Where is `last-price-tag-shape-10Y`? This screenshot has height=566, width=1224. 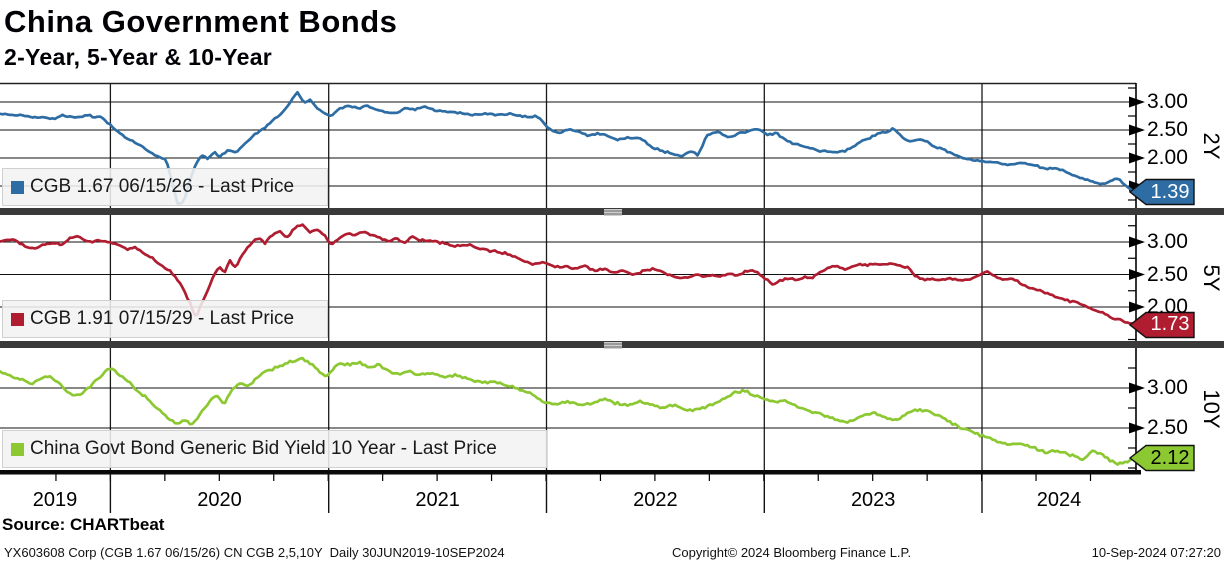 last-price-tag-shape-10Y is located at coordinates (1161, 458).